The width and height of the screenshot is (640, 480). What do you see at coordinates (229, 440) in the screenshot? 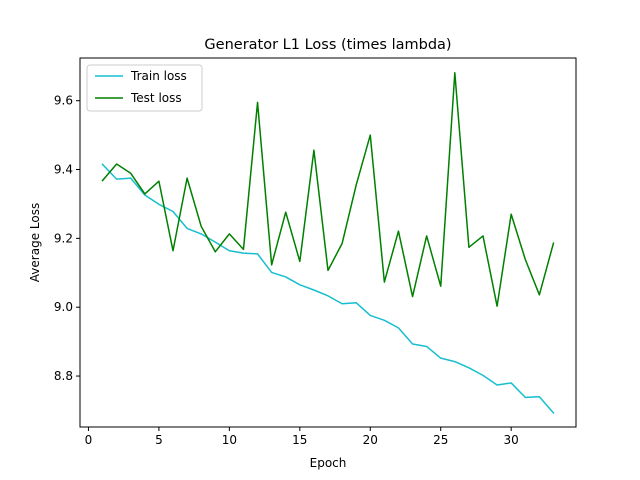
I see `x-tick-label: 10` at bounding box center [229, 440].